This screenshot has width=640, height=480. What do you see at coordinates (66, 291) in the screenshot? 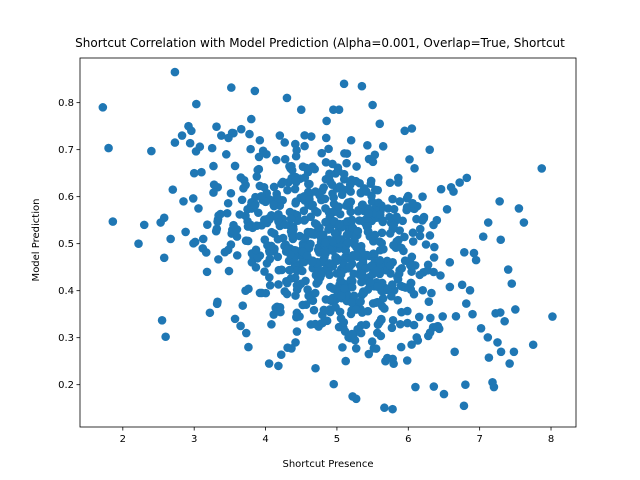
I see `y-tick-label: 0.4` at bounding box center [66, 291].